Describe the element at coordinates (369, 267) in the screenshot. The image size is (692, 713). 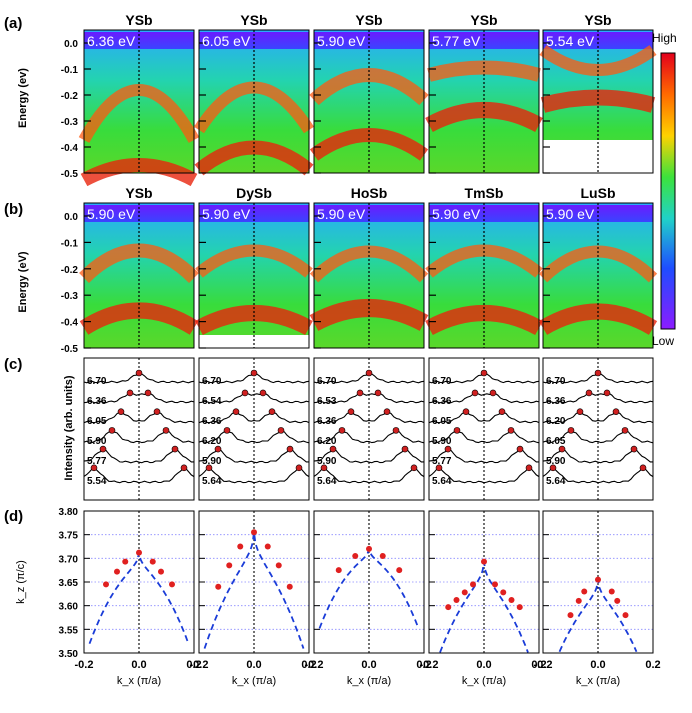
I see `arpes-panel: HoSb 5.90 eV` at that location.